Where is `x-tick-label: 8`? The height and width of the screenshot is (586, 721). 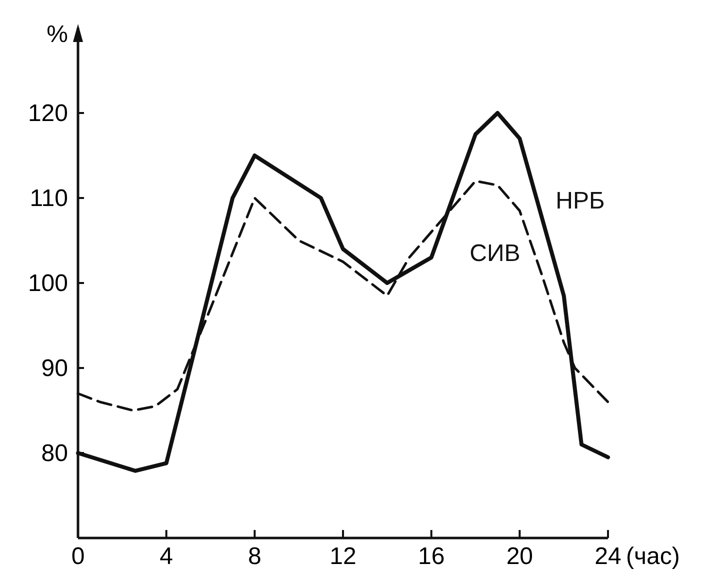 x-tick-label: 8 is located at coordinates (255, 556).